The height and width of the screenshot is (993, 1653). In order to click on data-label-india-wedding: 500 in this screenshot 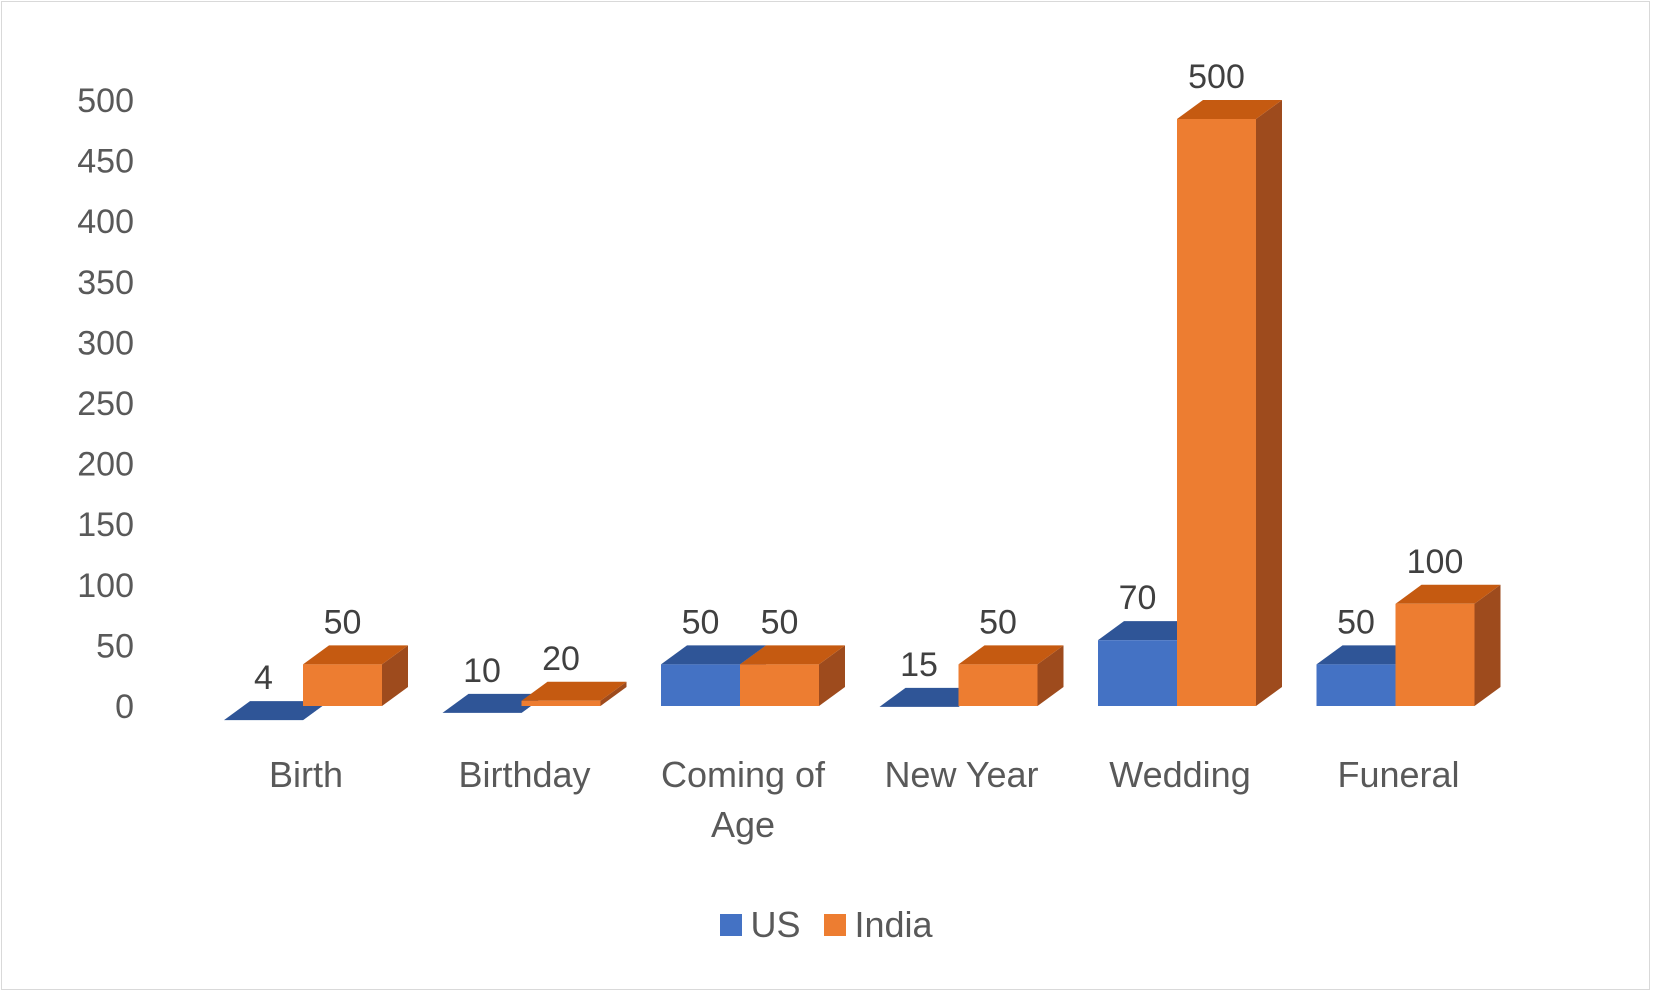, I will do `click(1216, 77)`.